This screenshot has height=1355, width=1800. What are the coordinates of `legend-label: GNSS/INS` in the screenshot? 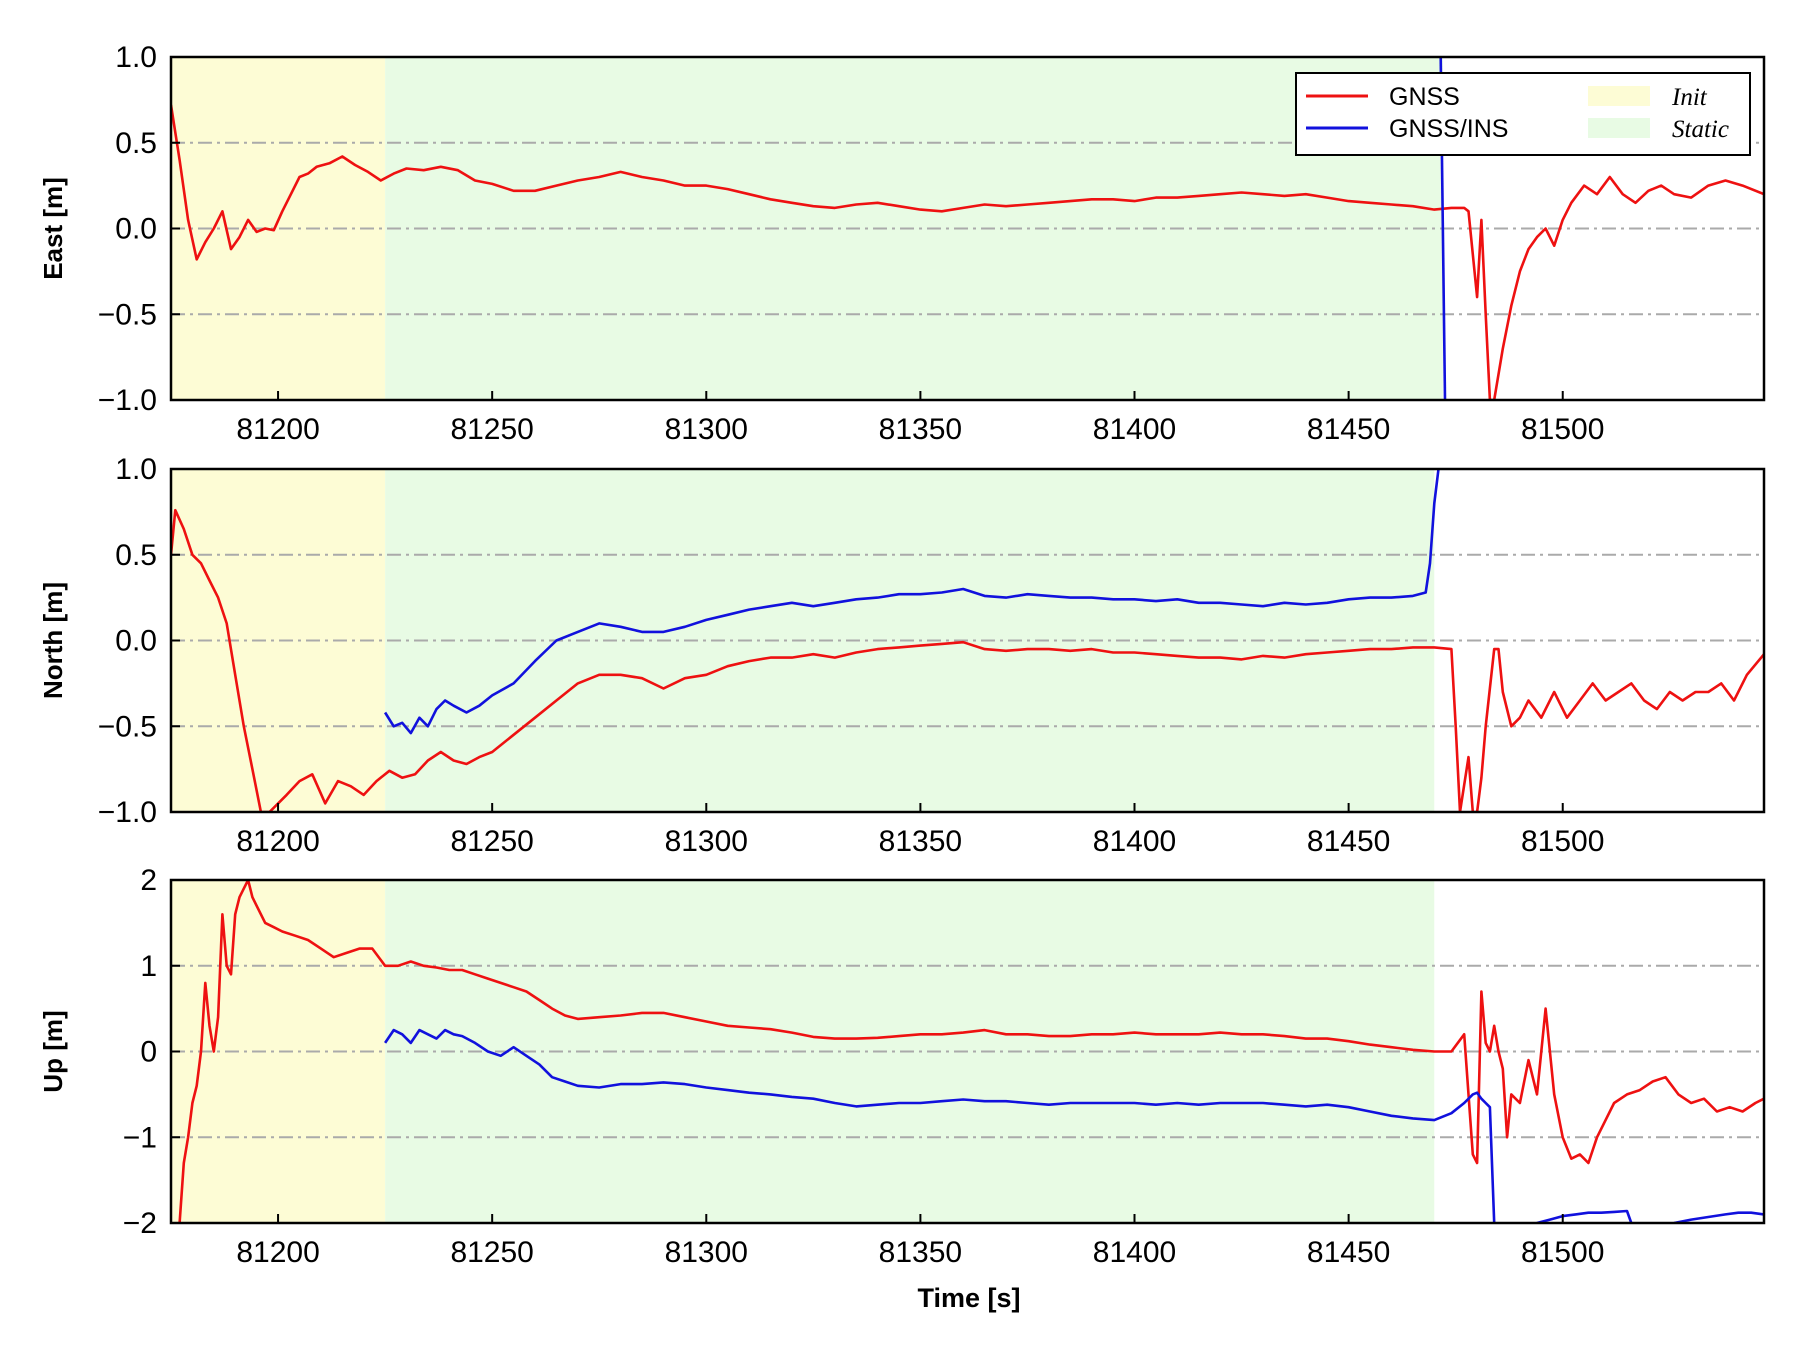 It's located at (1448, 129).